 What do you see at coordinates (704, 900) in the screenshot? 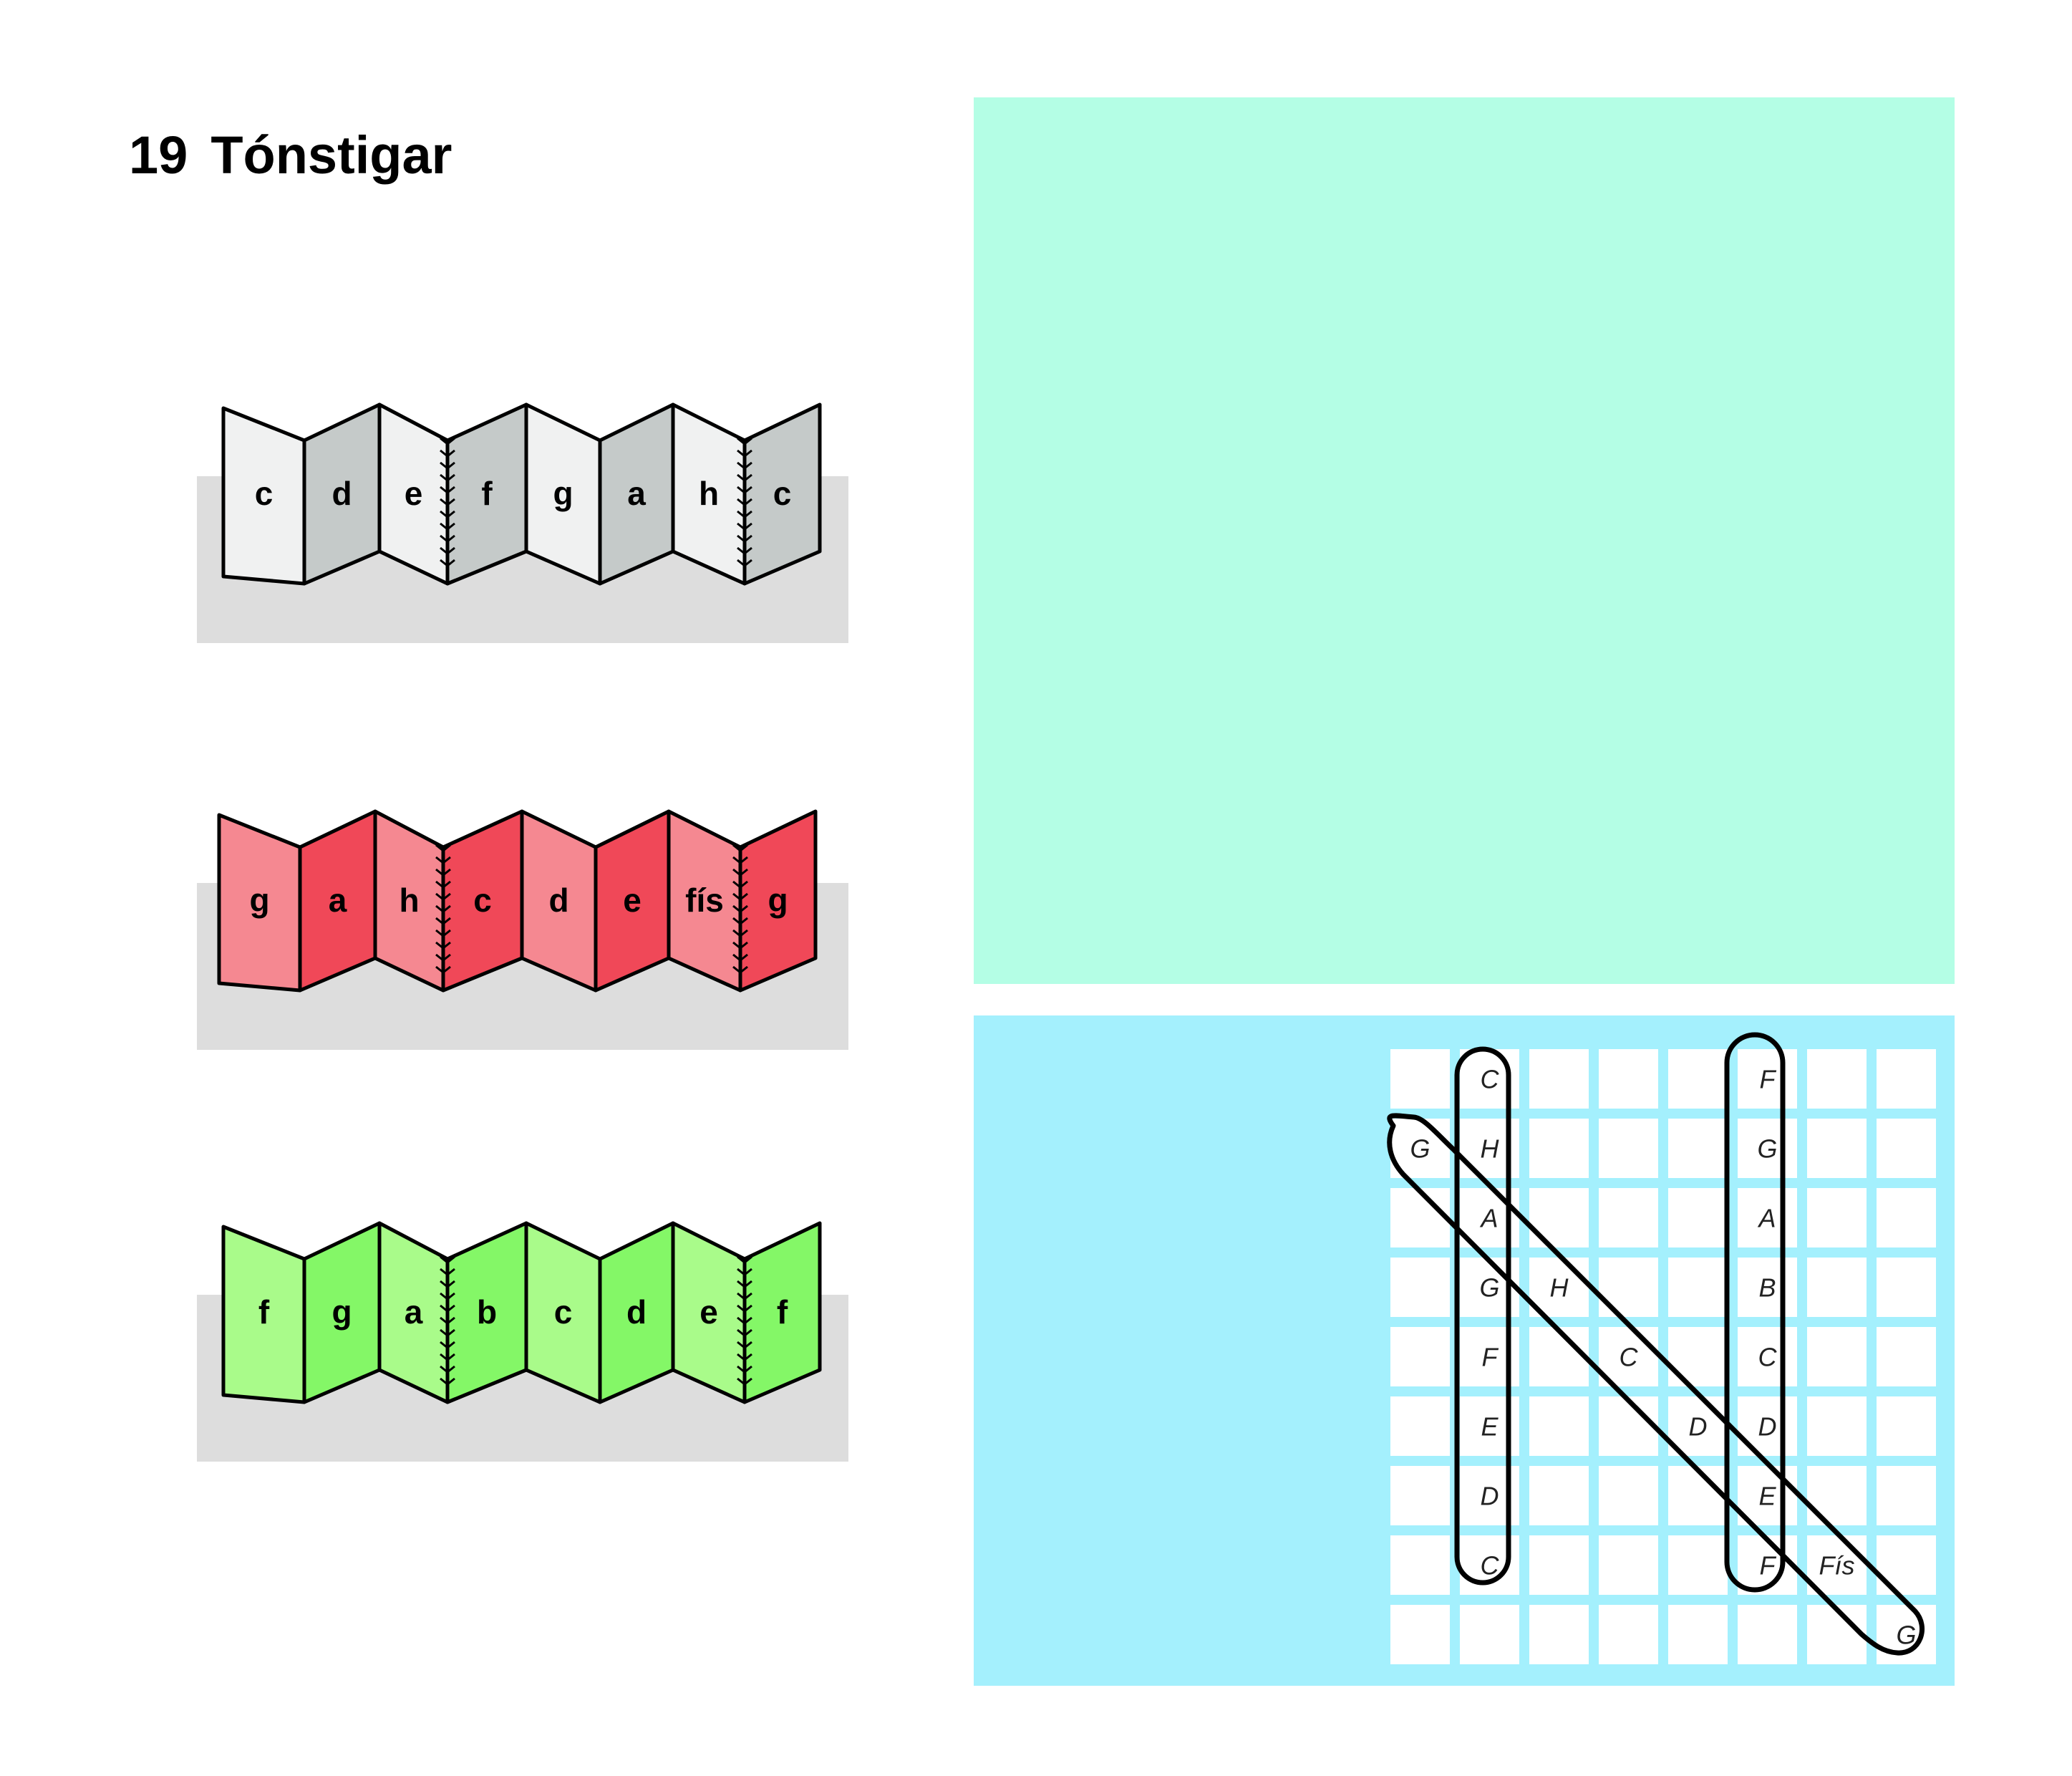
I see `note-label: fís` at bounding box center [704, 900].